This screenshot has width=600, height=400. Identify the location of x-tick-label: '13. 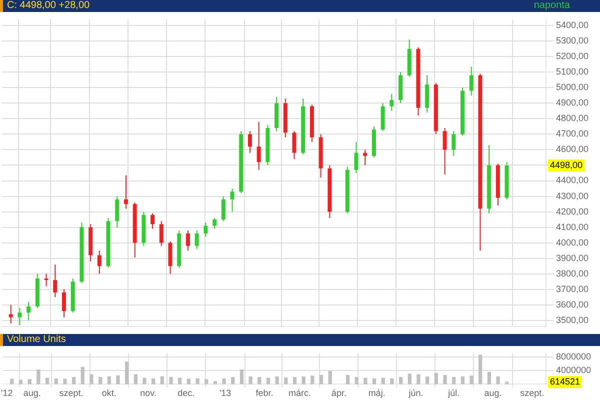
(225, 393).